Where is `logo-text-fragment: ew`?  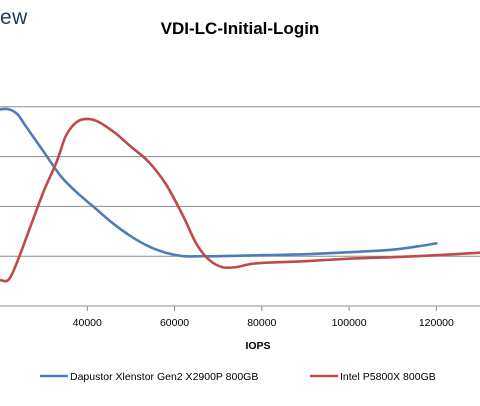
logo-text-fragment: ew is located at coordinates (14, 17).